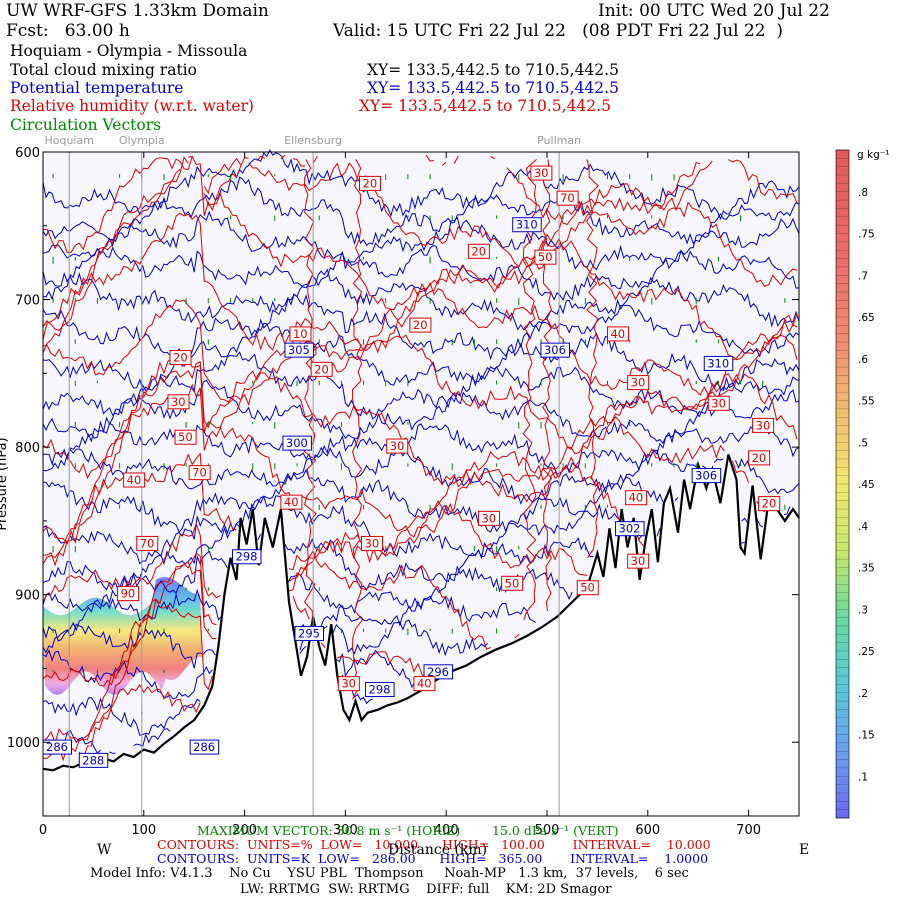 This screenshot has height=900, width=900. What do you see at coordinates (714, 11) in the screenshot?
I see `init-time: Init: 00 UTC Wed 20 Jul 22` at bounding box center [714, 11].